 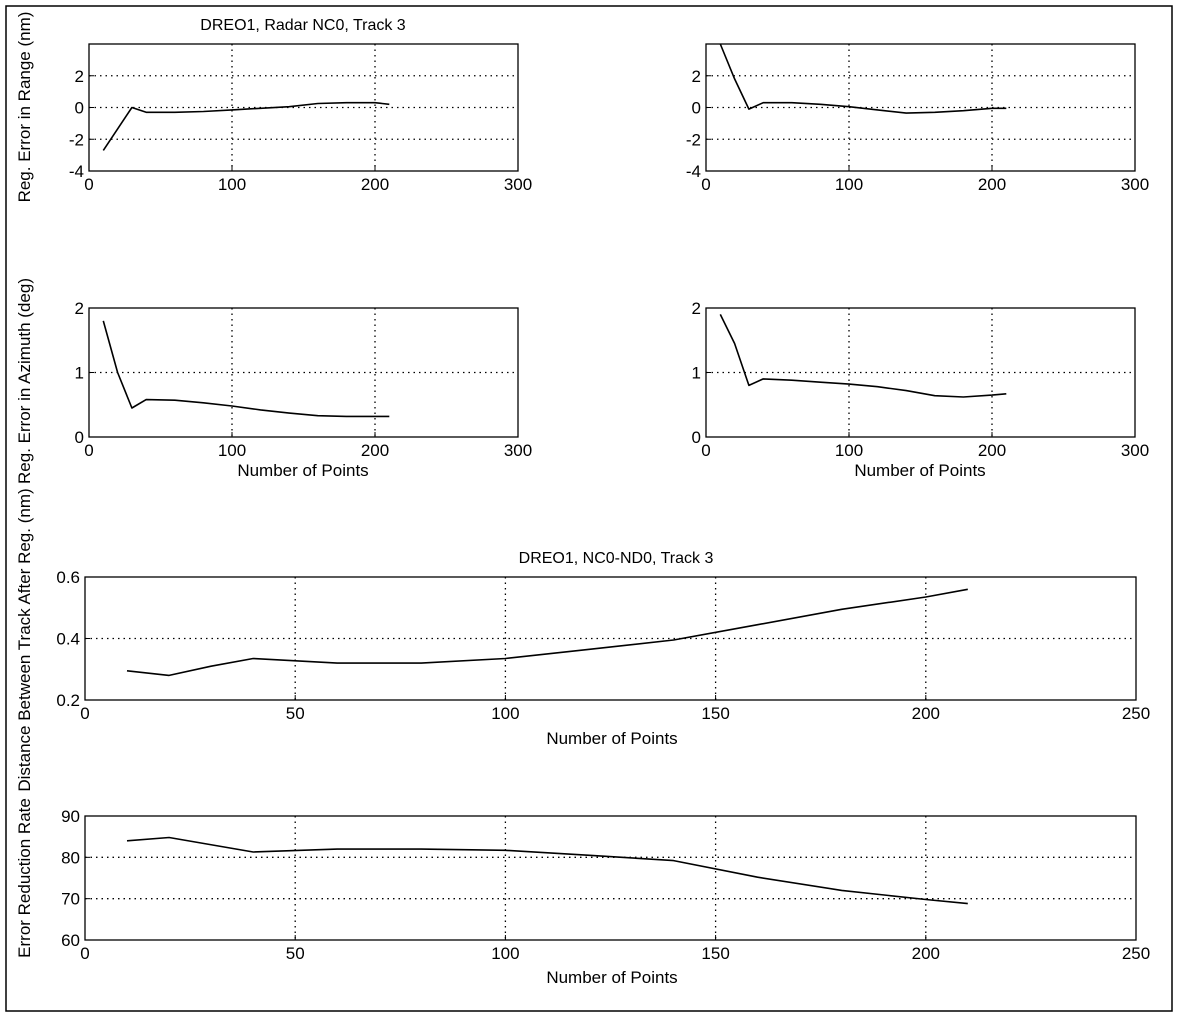 I want to click on y-tick-label: 0.6, so click(x=68, y=577).